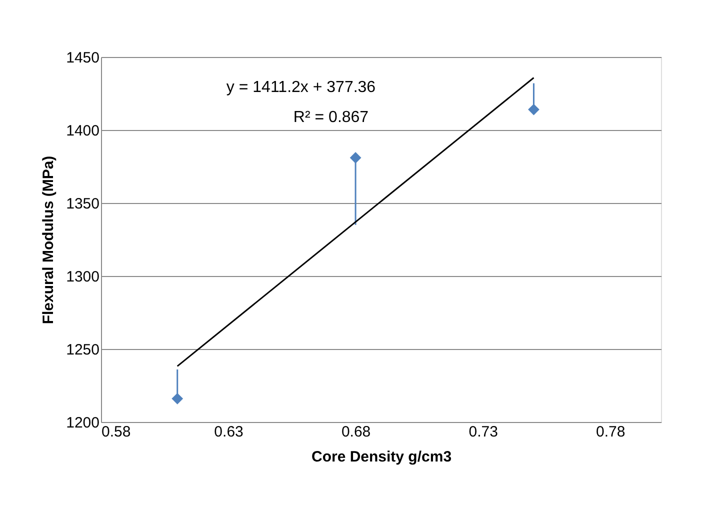 The width and height of the screenshot is (719, 532). I want to click on y-axis-title: Flexural Modulus (MPa), so click(49, 240).